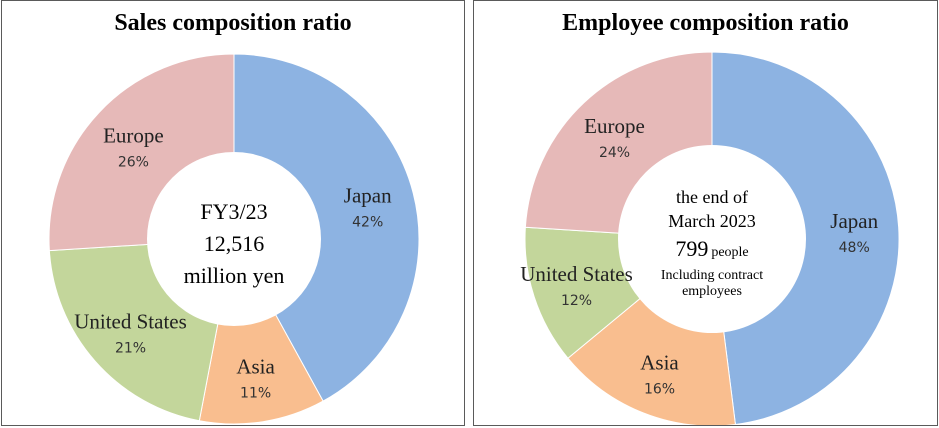 The height and width of the screenshot is (428, 939). I want to click on center-label: FY3/23 12,516 million yen, so click(234, 243).